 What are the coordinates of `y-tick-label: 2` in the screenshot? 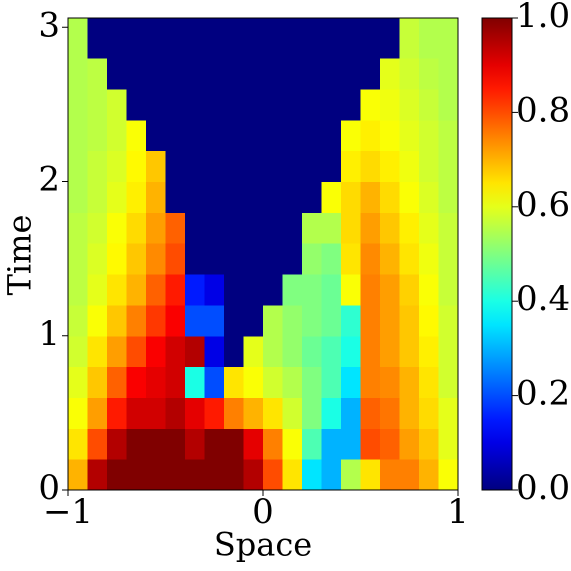 It's located at (49, 180).